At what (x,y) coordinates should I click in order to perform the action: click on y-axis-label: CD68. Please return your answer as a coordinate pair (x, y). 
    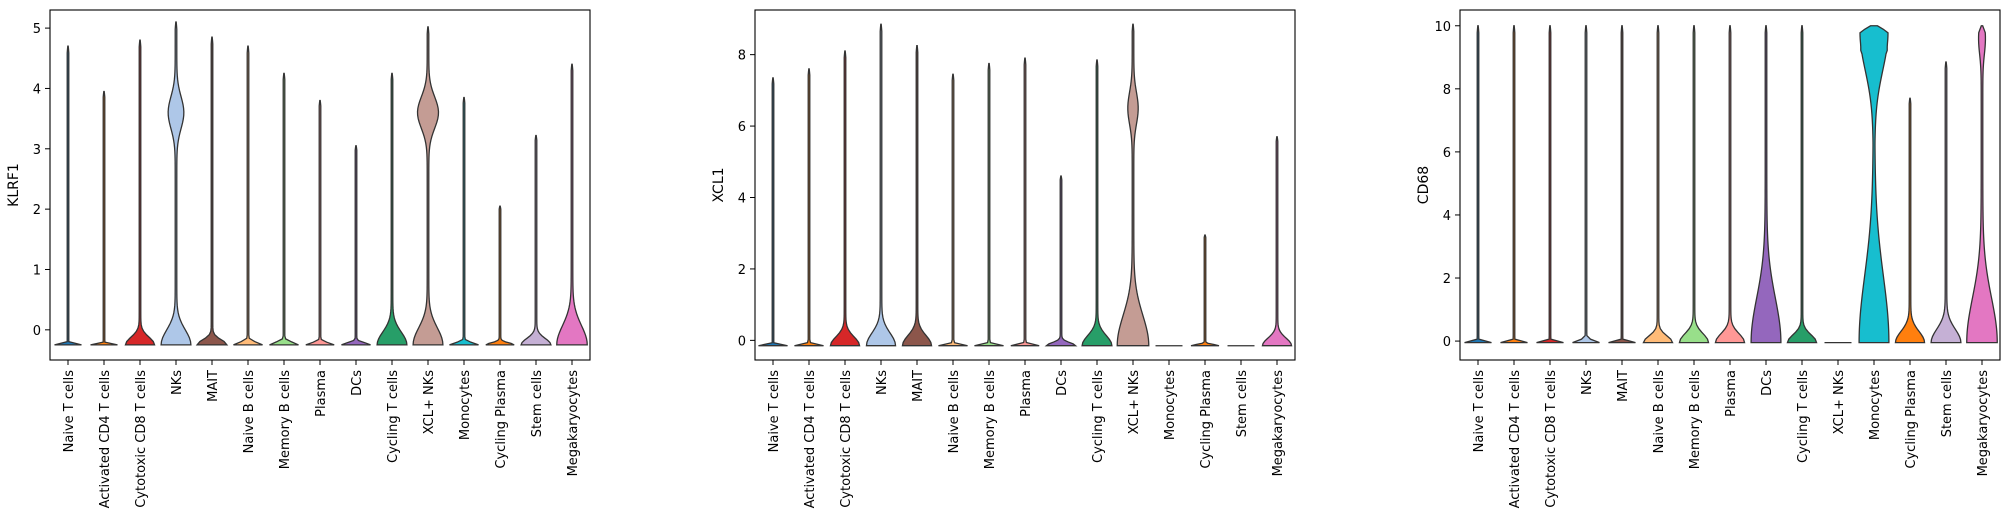
    Looking at the image, I should click on (1424, 185).